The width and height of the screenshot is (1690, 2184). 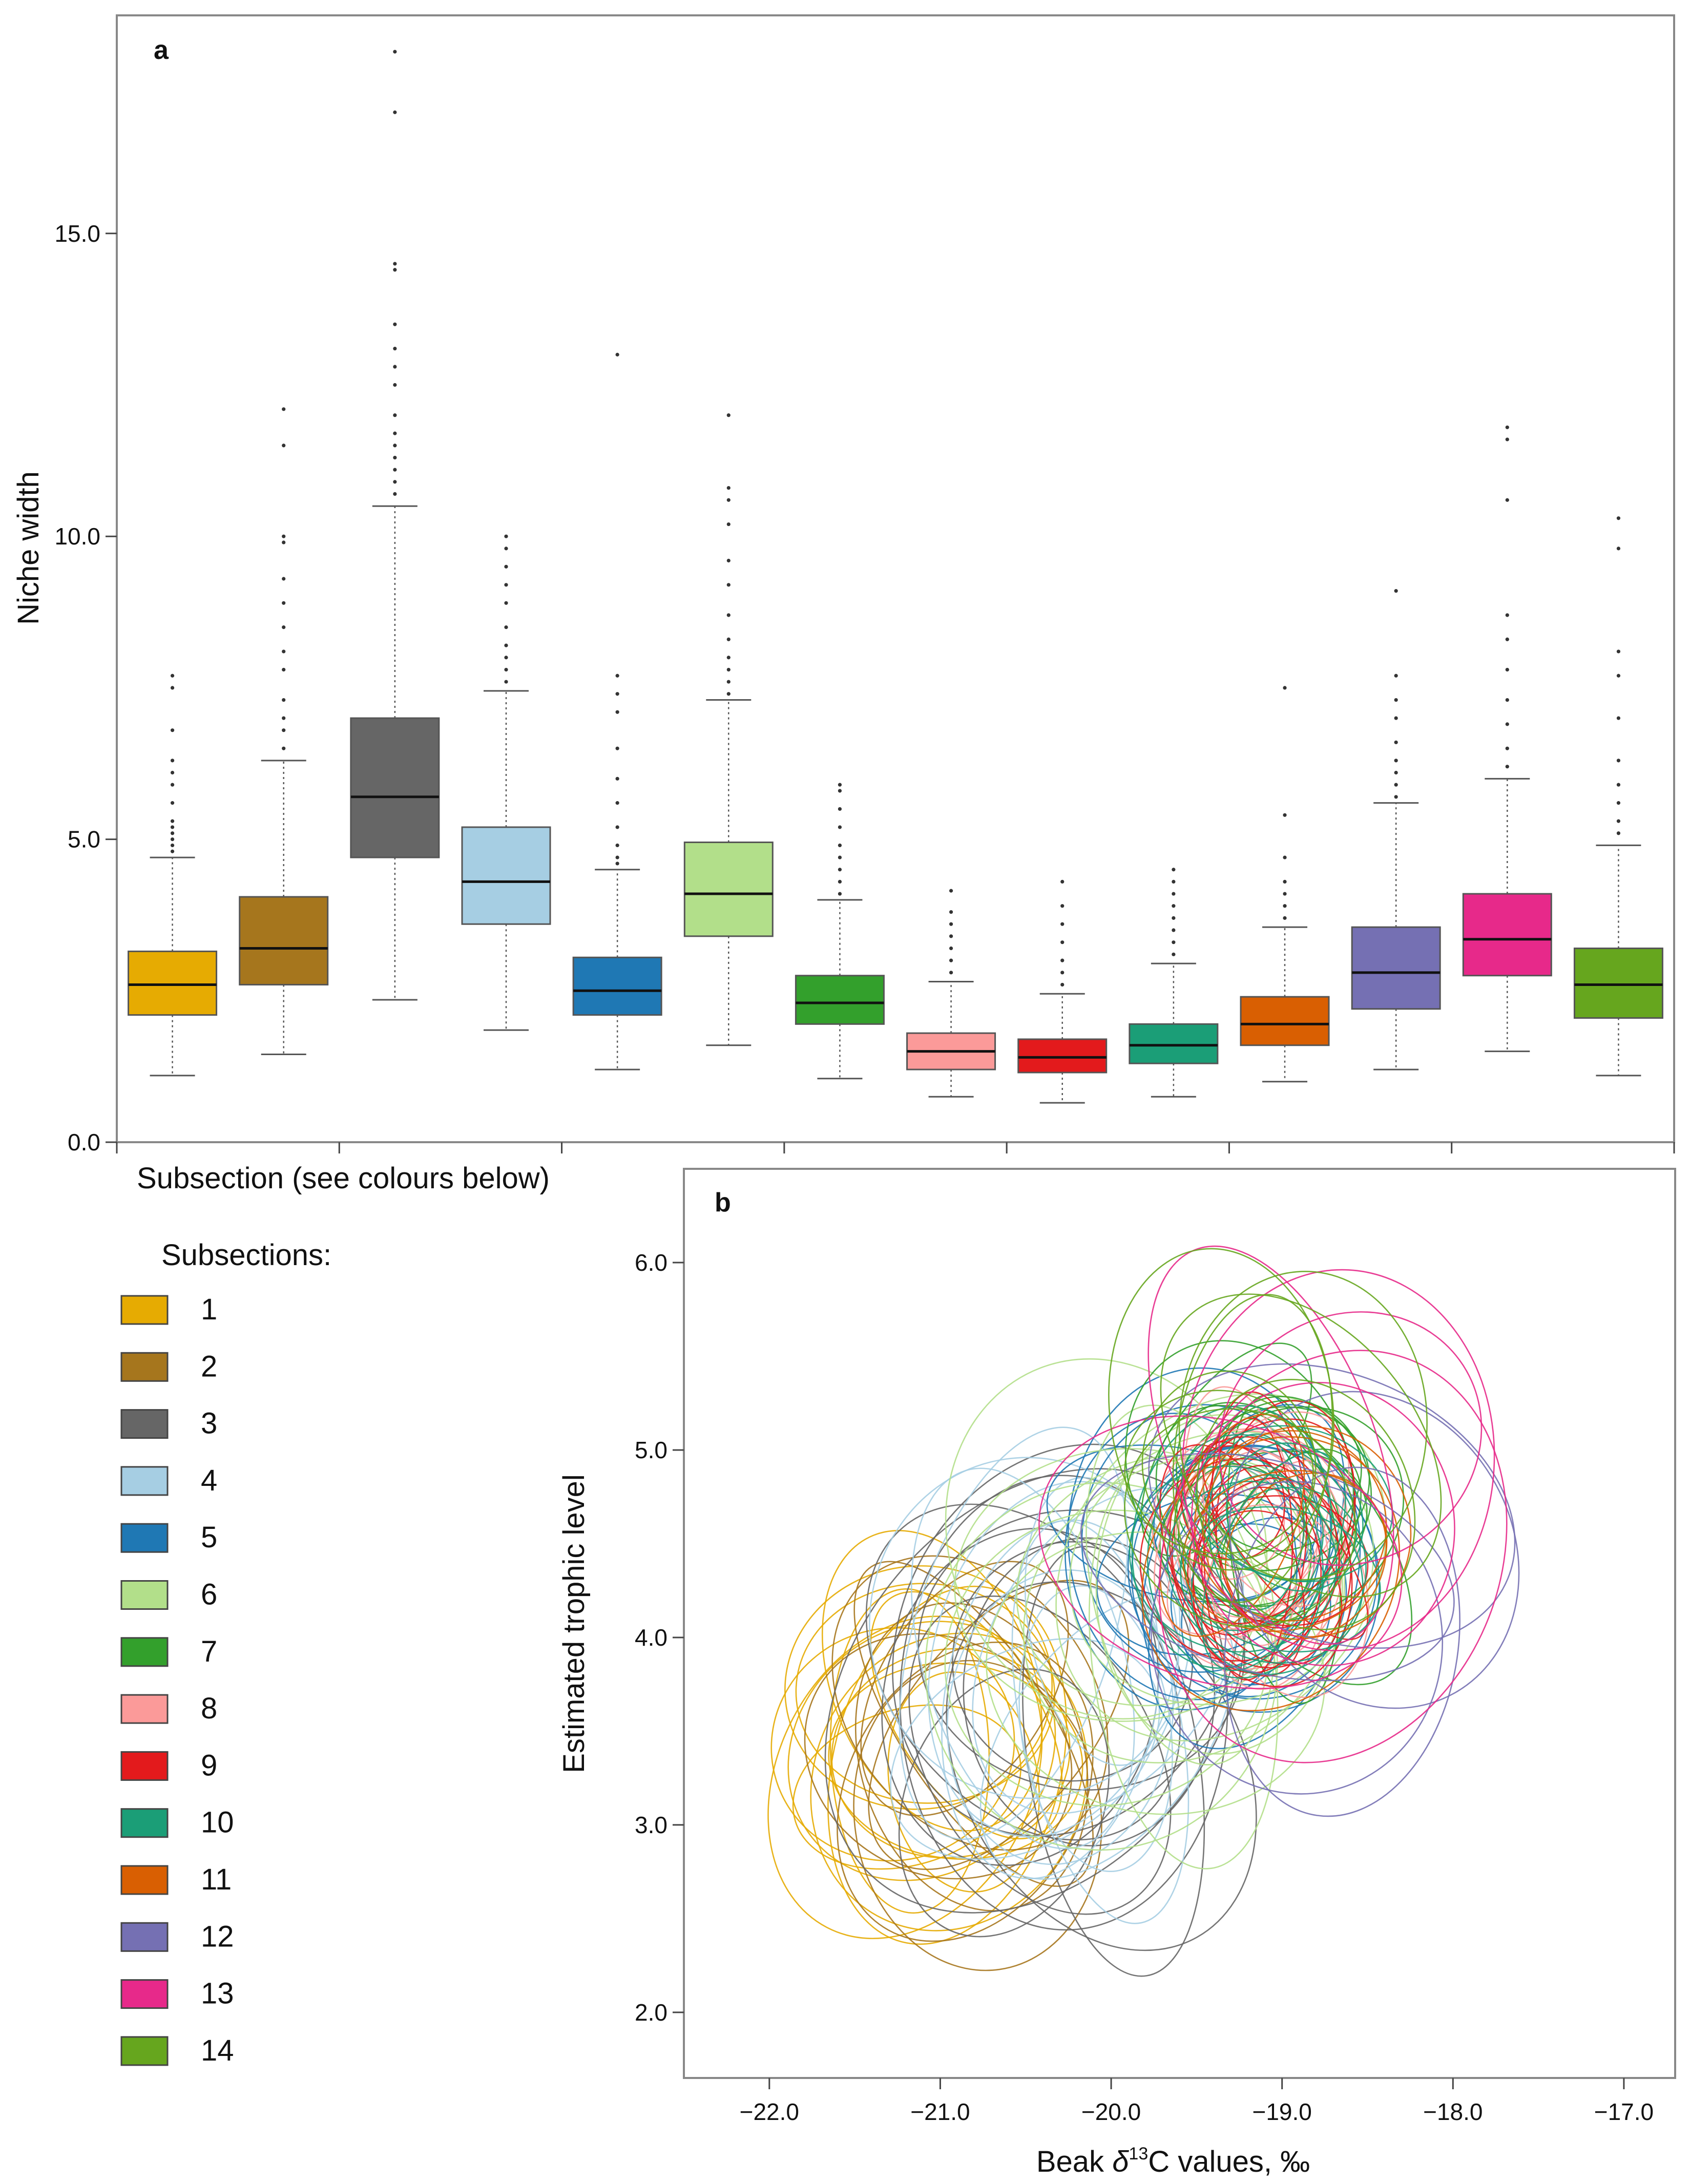 I want to click on legend-item-11: 11, so click(x=176, y=1879).